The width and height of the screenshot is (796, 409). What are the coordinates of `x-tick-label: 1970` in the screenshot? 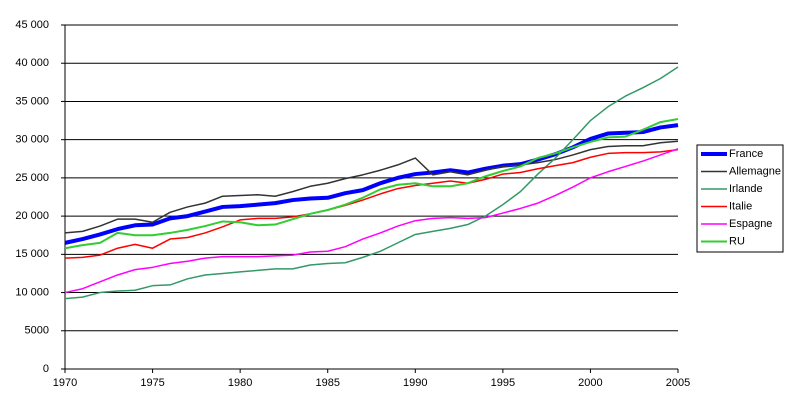 It's located at (65, 383).